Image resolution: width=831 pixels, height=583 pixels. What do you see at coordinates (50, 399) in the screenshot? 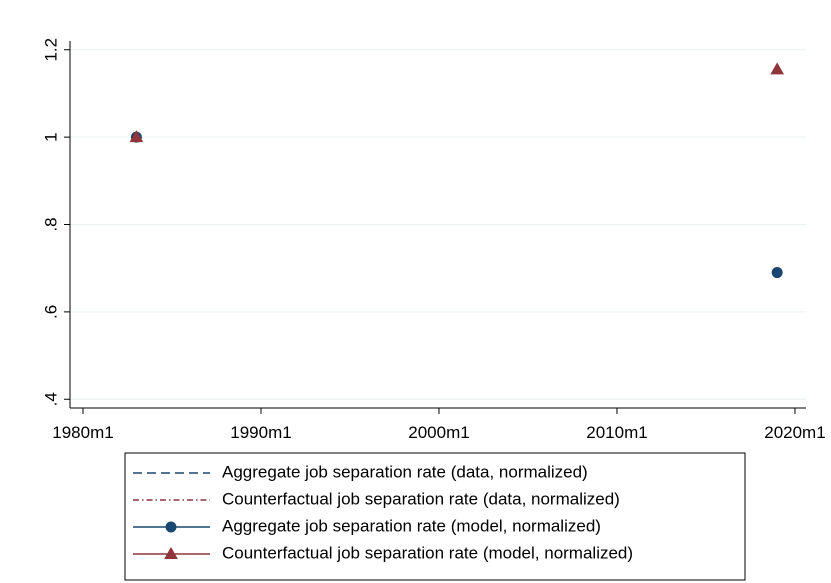
I see `y-tick-label: .4` at bounding box center [50, 399].